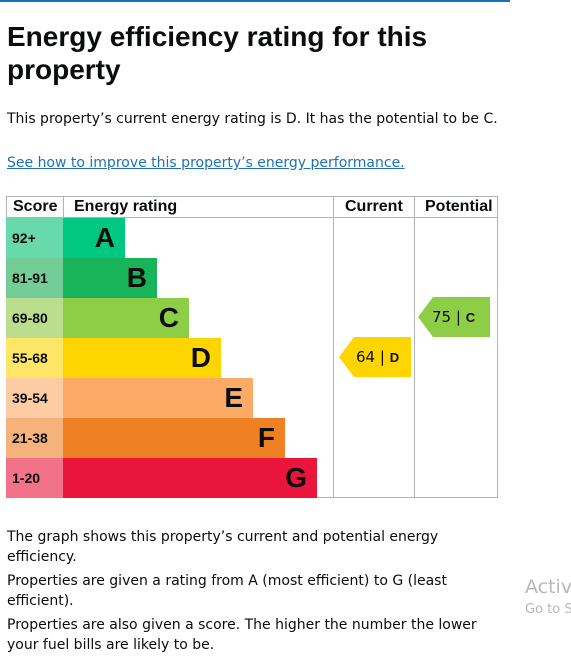 The width and height of the screenshot is (571, 656). What do you see at coordinates (414, 347) in the screenshot?
I see `grid-potential-left` at bounding box center [414, 347].